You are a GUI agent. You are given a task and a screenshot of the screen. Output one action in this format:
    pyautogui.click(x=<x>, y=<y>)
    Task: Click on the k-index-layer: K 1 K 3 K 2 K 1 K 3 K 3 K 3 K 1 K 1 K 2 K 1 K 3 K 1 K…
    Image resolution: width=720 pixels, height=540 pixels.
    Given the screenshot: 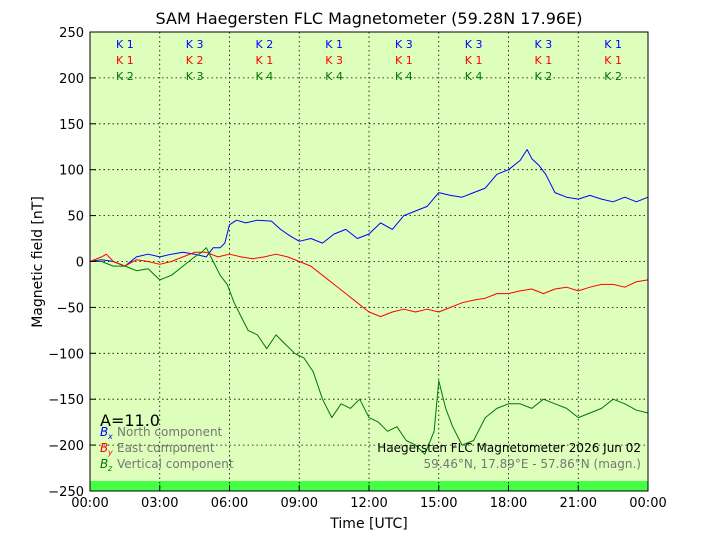 What is the action you would take?
    pyautogui.click(x=369, y=60)
    